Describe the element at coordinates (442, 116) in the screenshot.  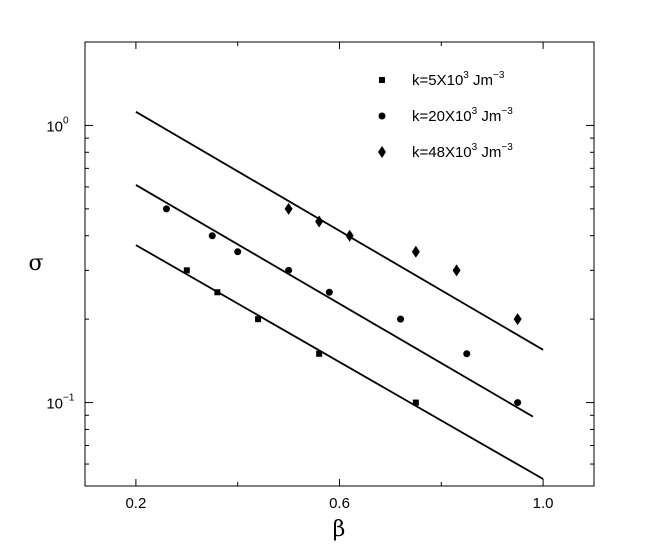
I see `legend-text-part: k=20X10` at that location.